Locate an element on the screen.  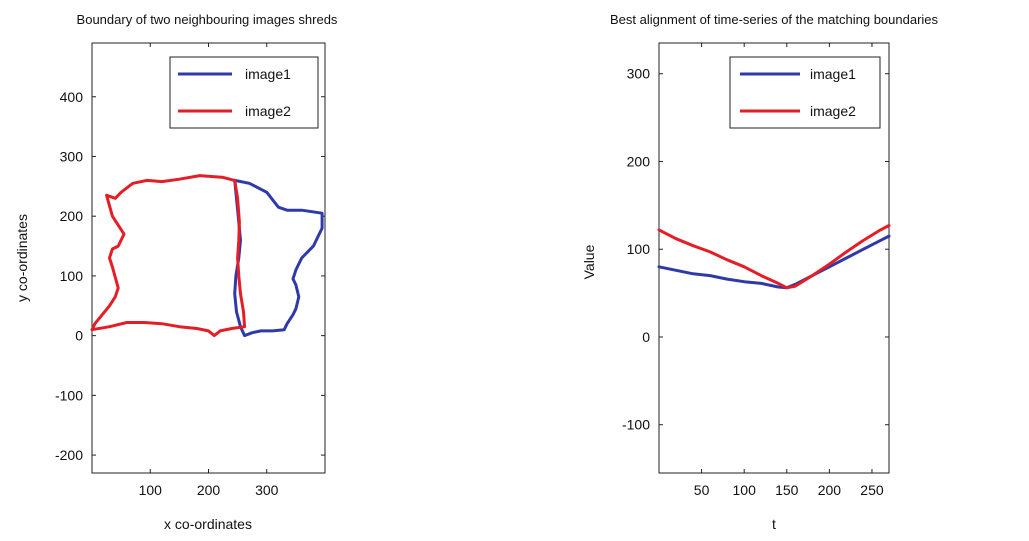
y-axis-label: Value is located at coordinates (589, 261).